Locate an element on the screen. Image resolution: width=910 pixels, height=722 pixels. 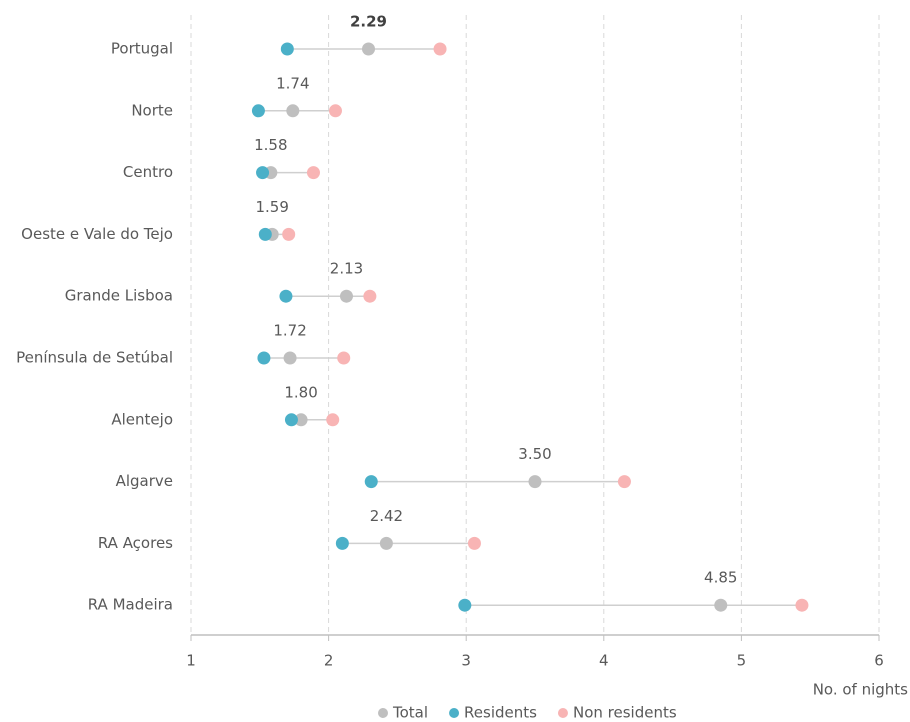
value-label: 3.50 is located at coordinates (534, 454).